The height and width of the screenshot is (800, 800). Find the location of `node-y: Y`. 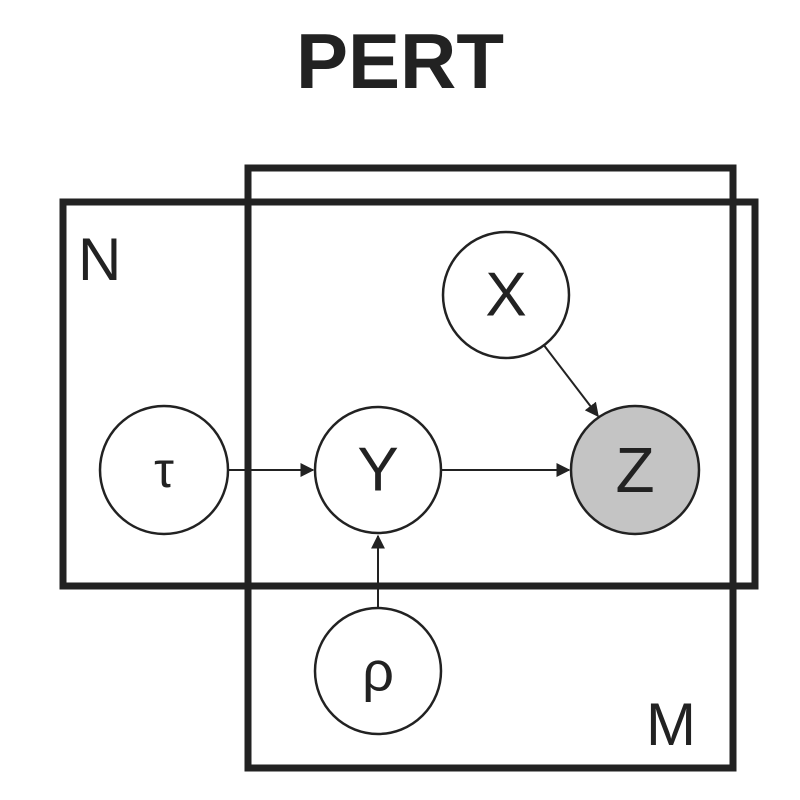

node-y: Y is located at coordinates (378, 470).